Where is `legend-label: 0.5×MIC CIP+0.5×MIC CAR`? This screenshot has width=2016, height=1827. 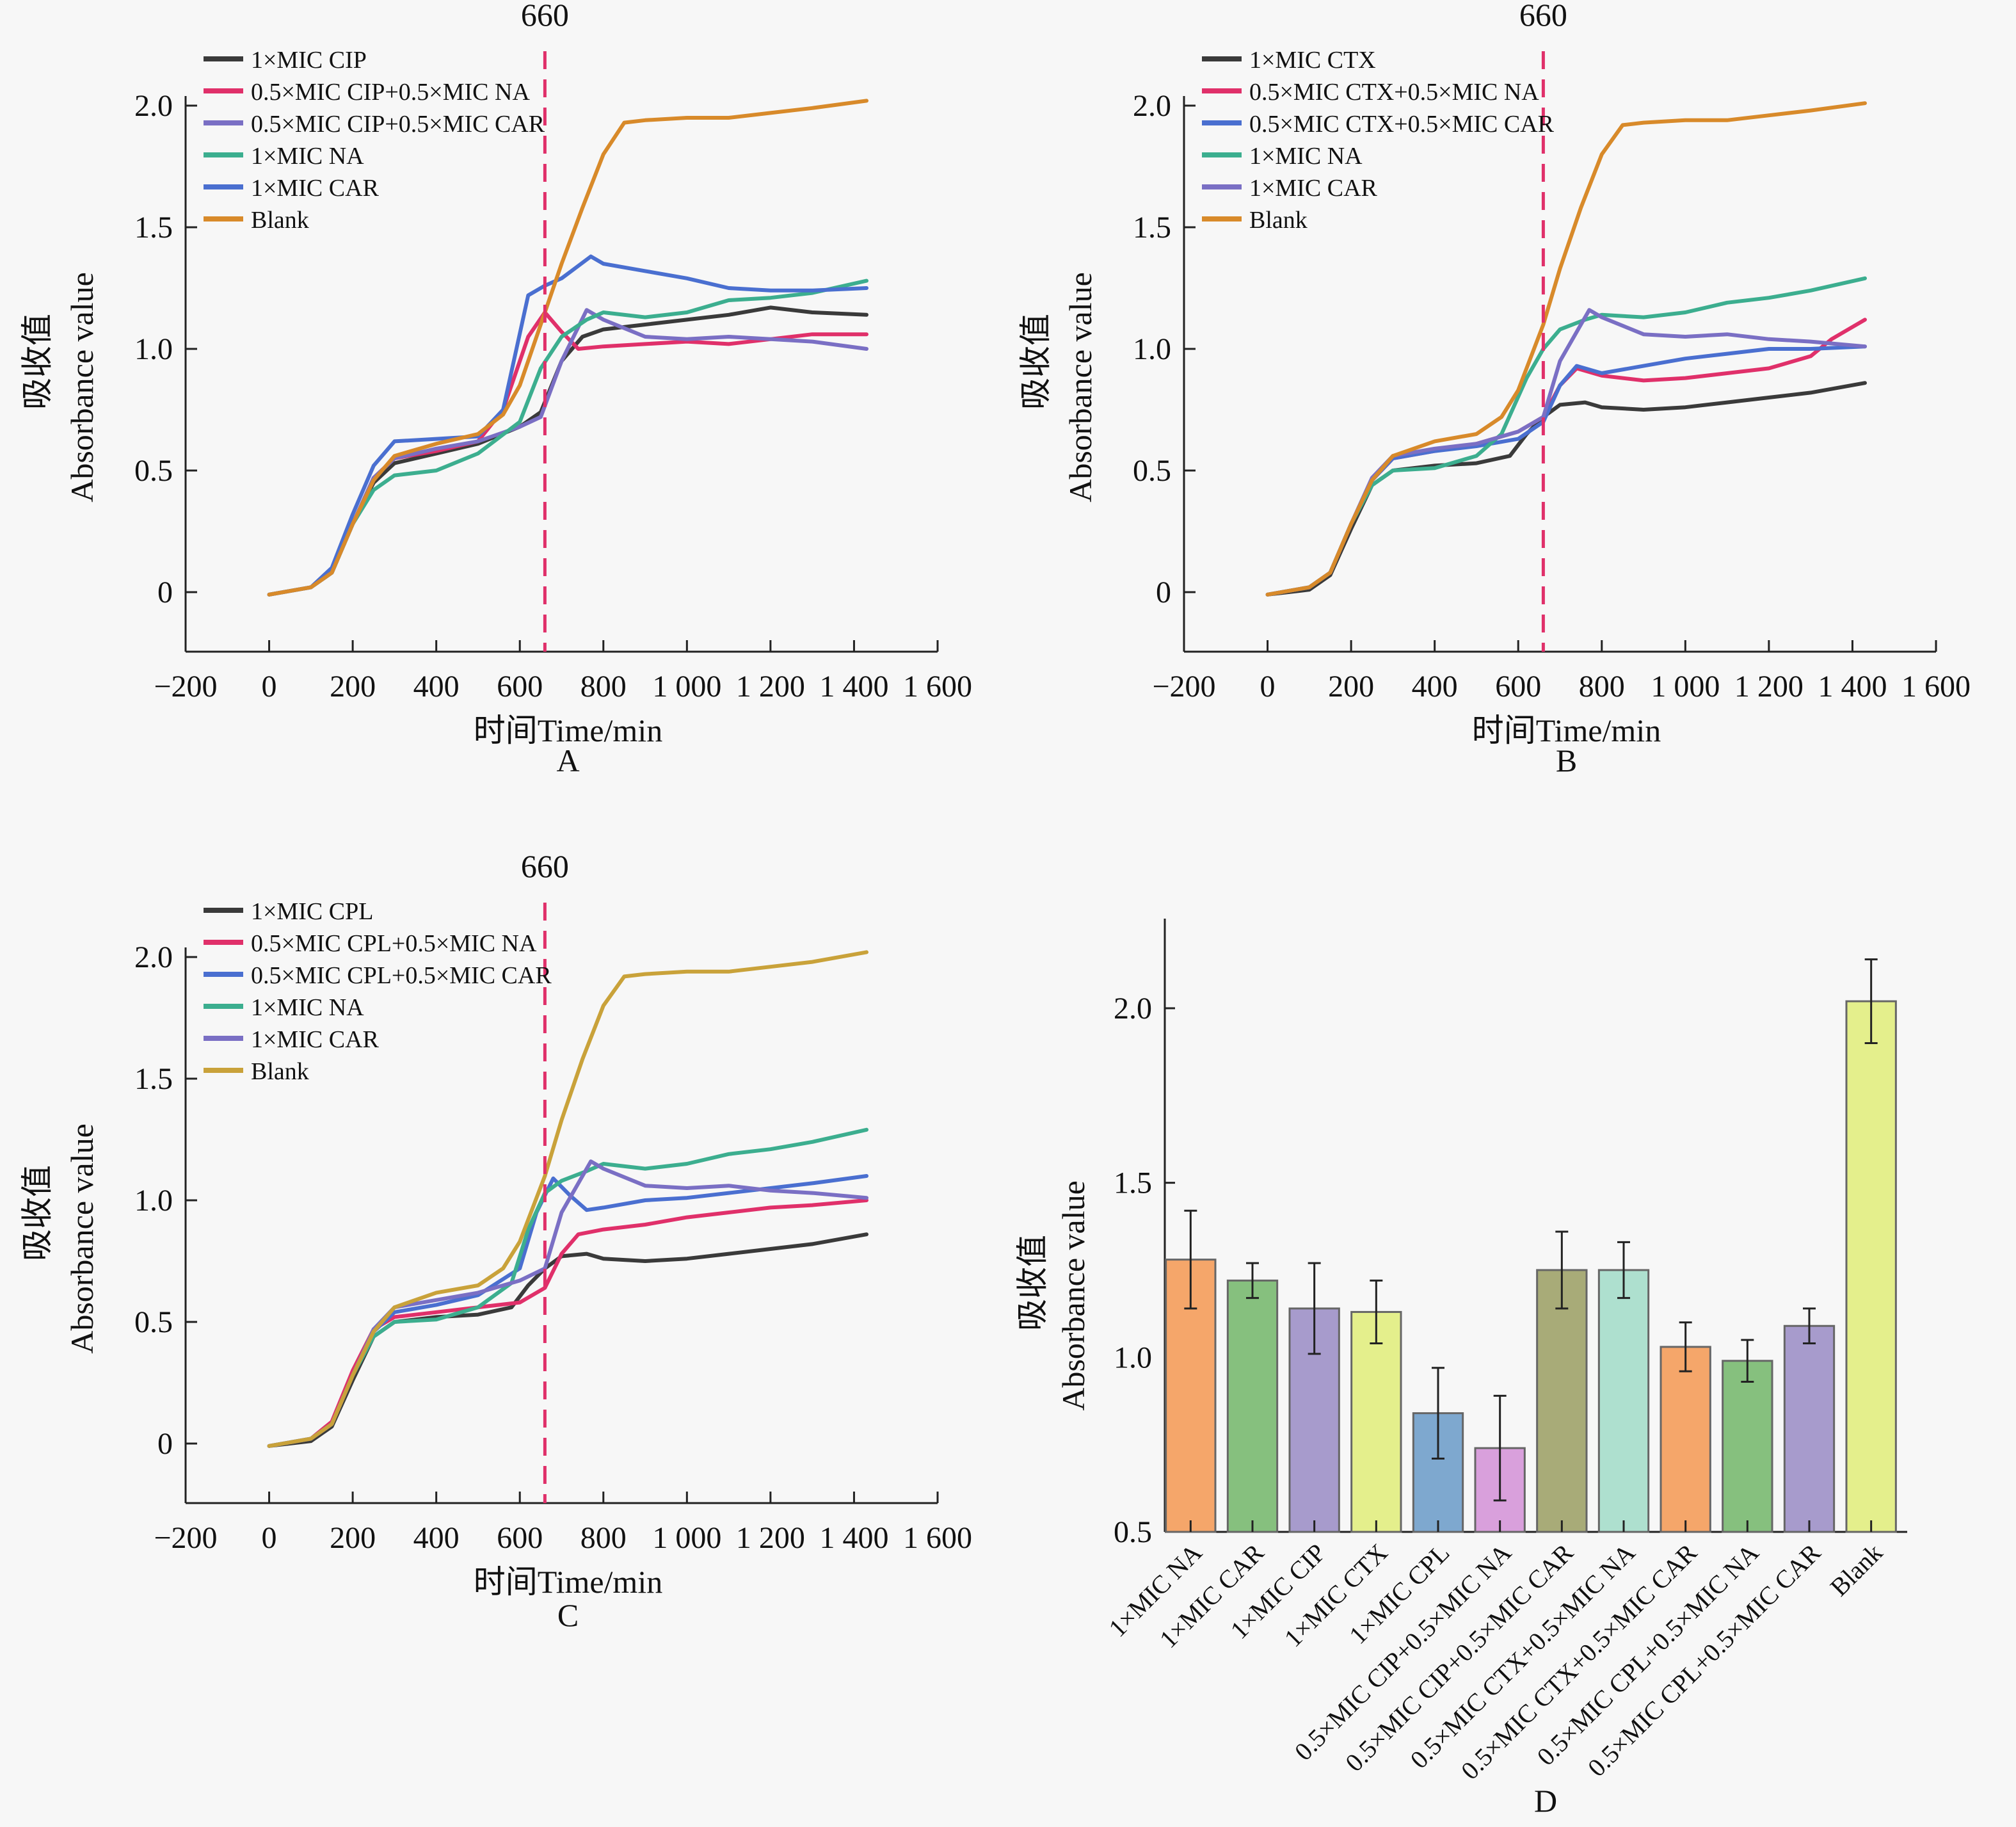 legend-label: 0.5×MIC CIP+0.5×MIC CAR is located at coordinates (398, 124).